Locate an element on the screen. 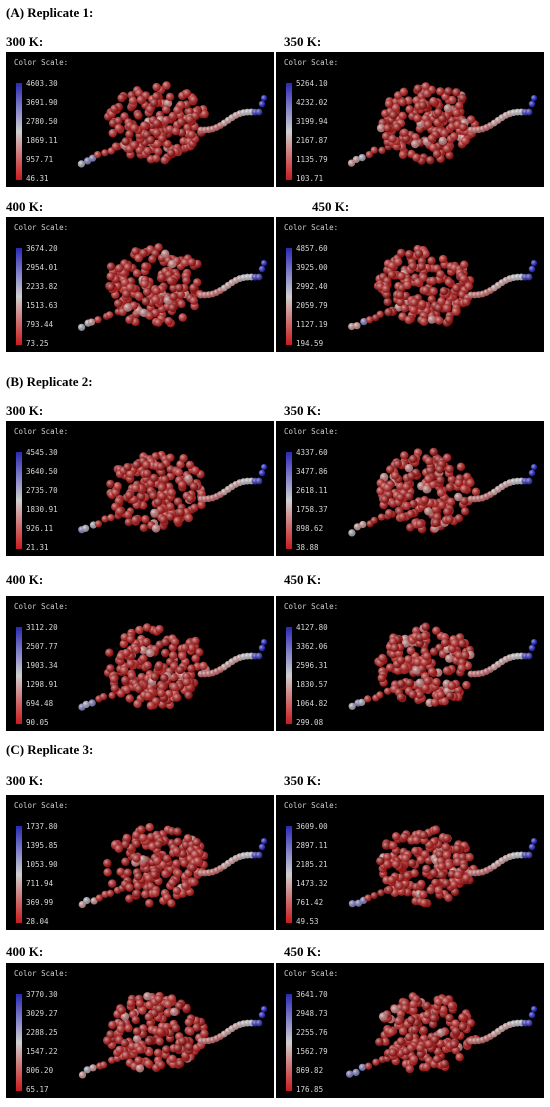 The image size is (550, 1107). scale-tick: 711.94 is located at coordinates (40, 883).